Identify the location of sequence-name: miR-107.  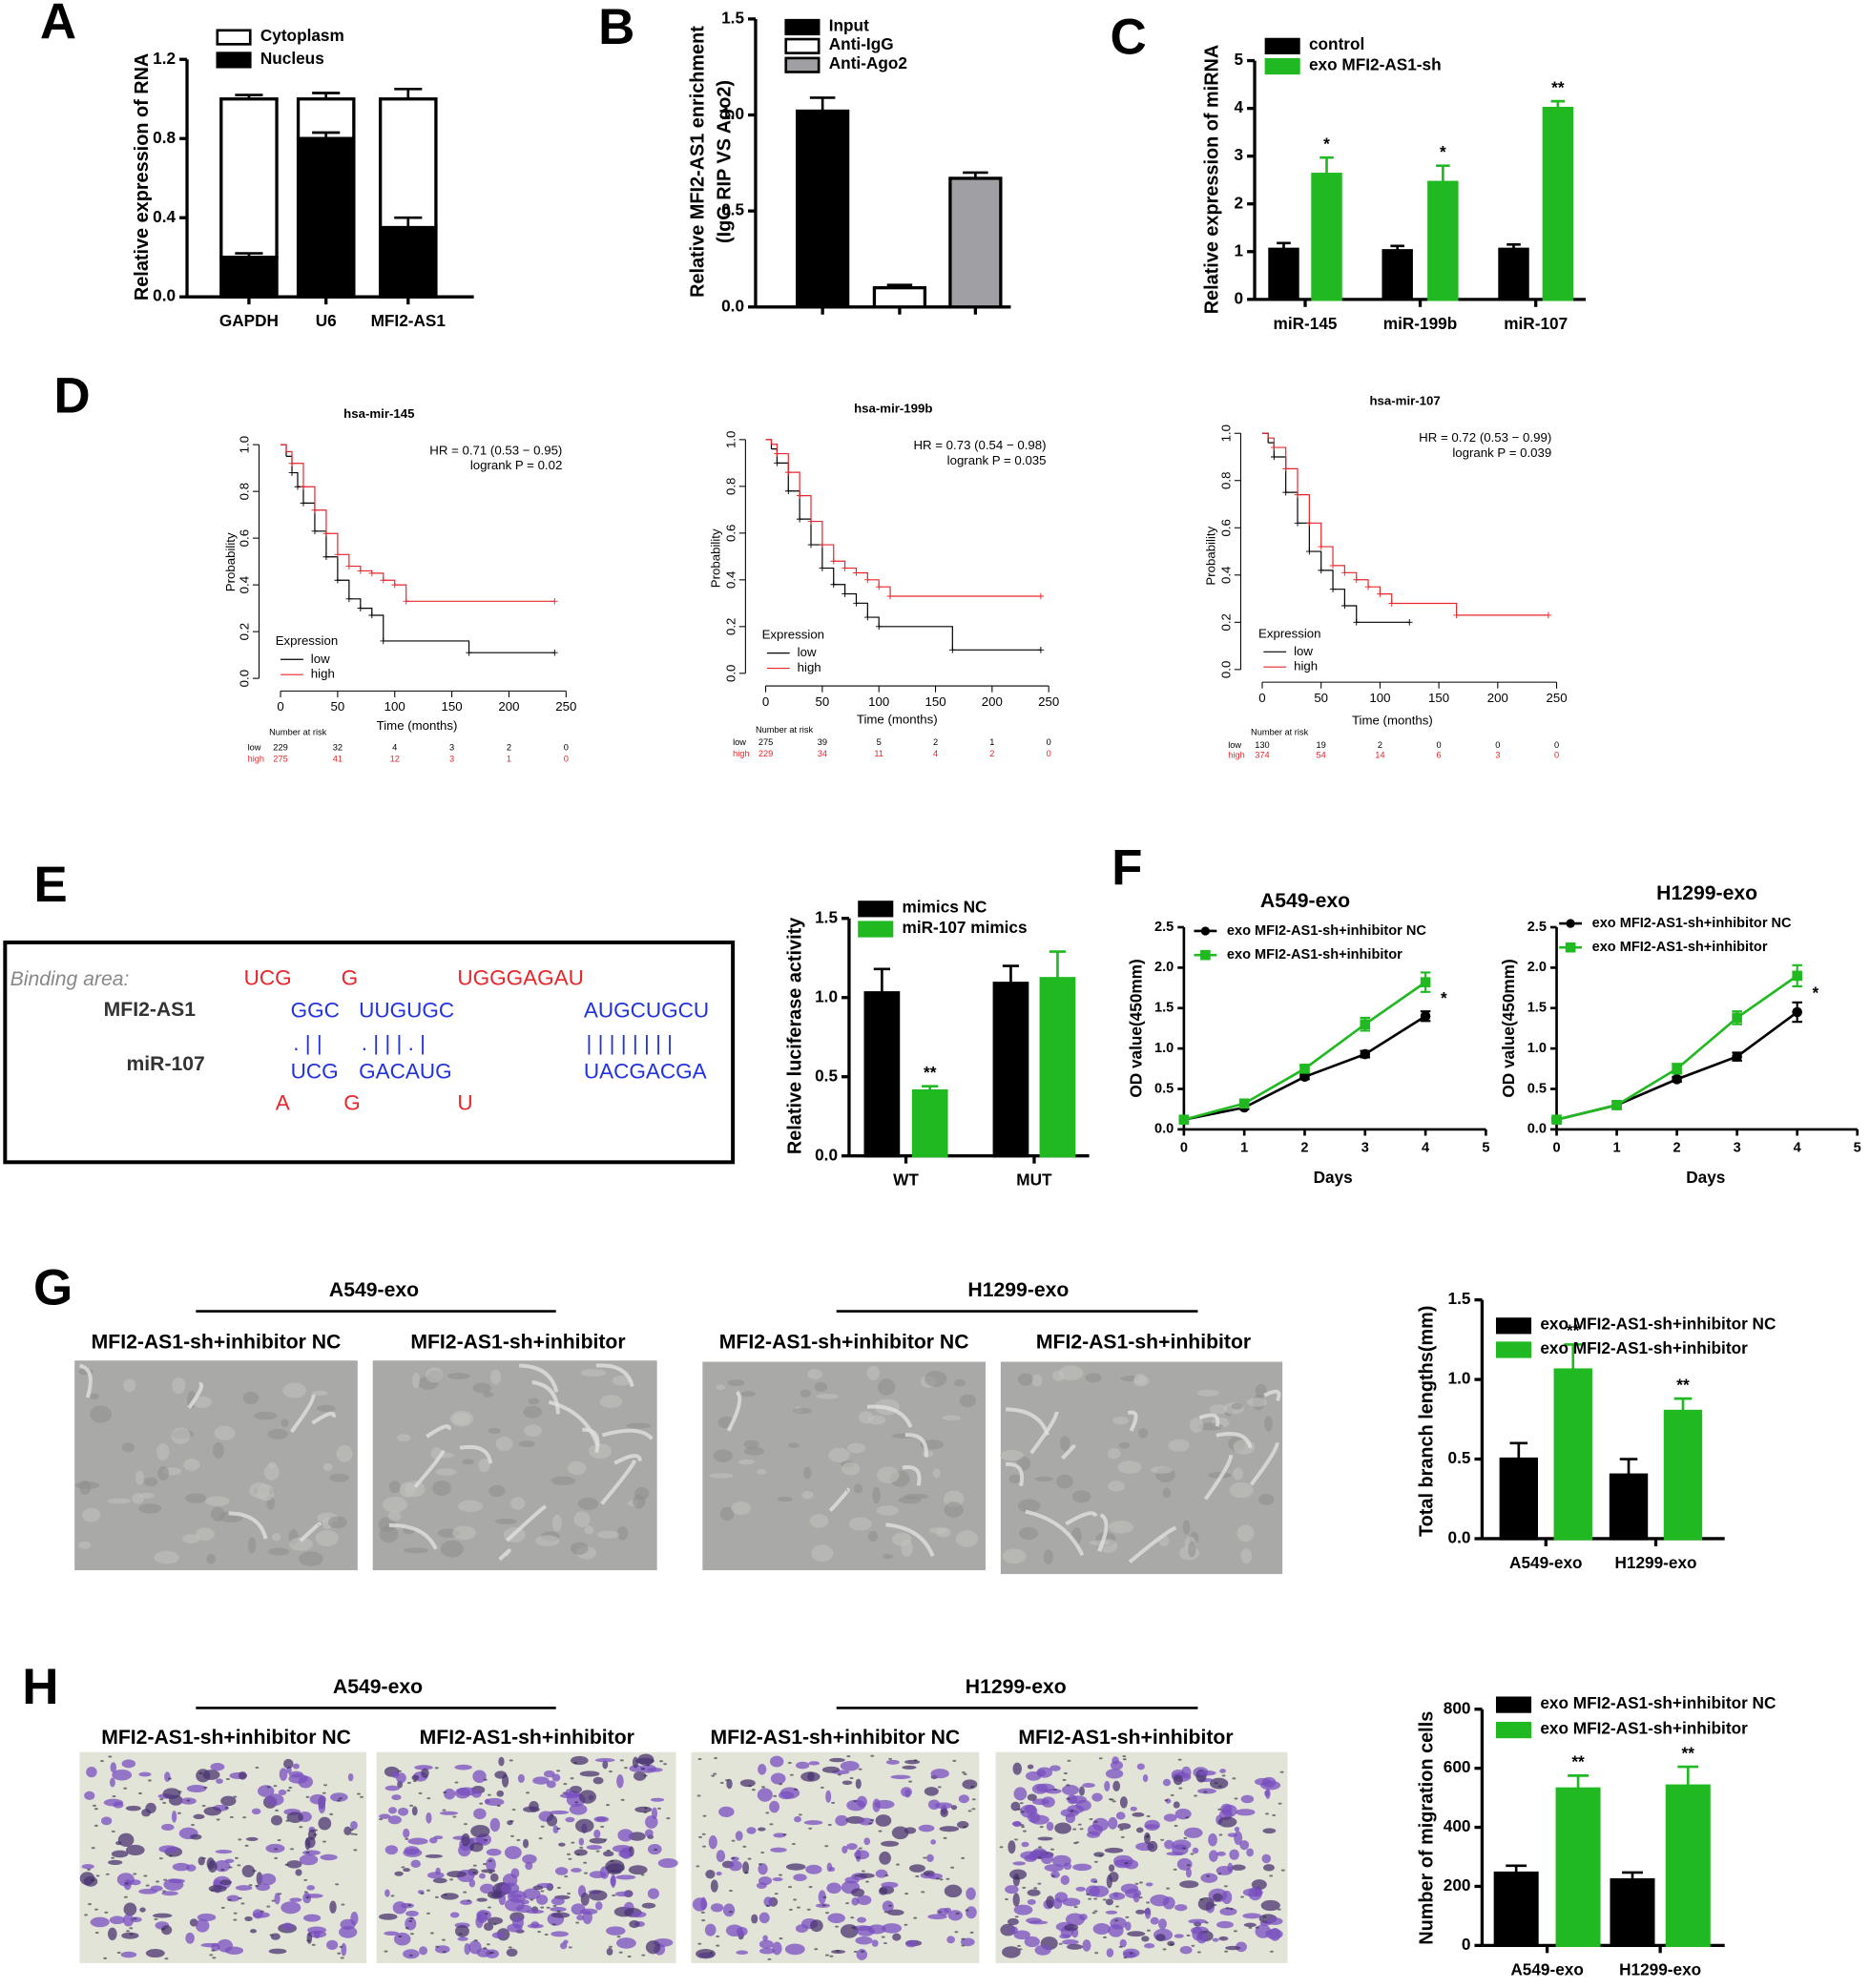
(165, 1064).